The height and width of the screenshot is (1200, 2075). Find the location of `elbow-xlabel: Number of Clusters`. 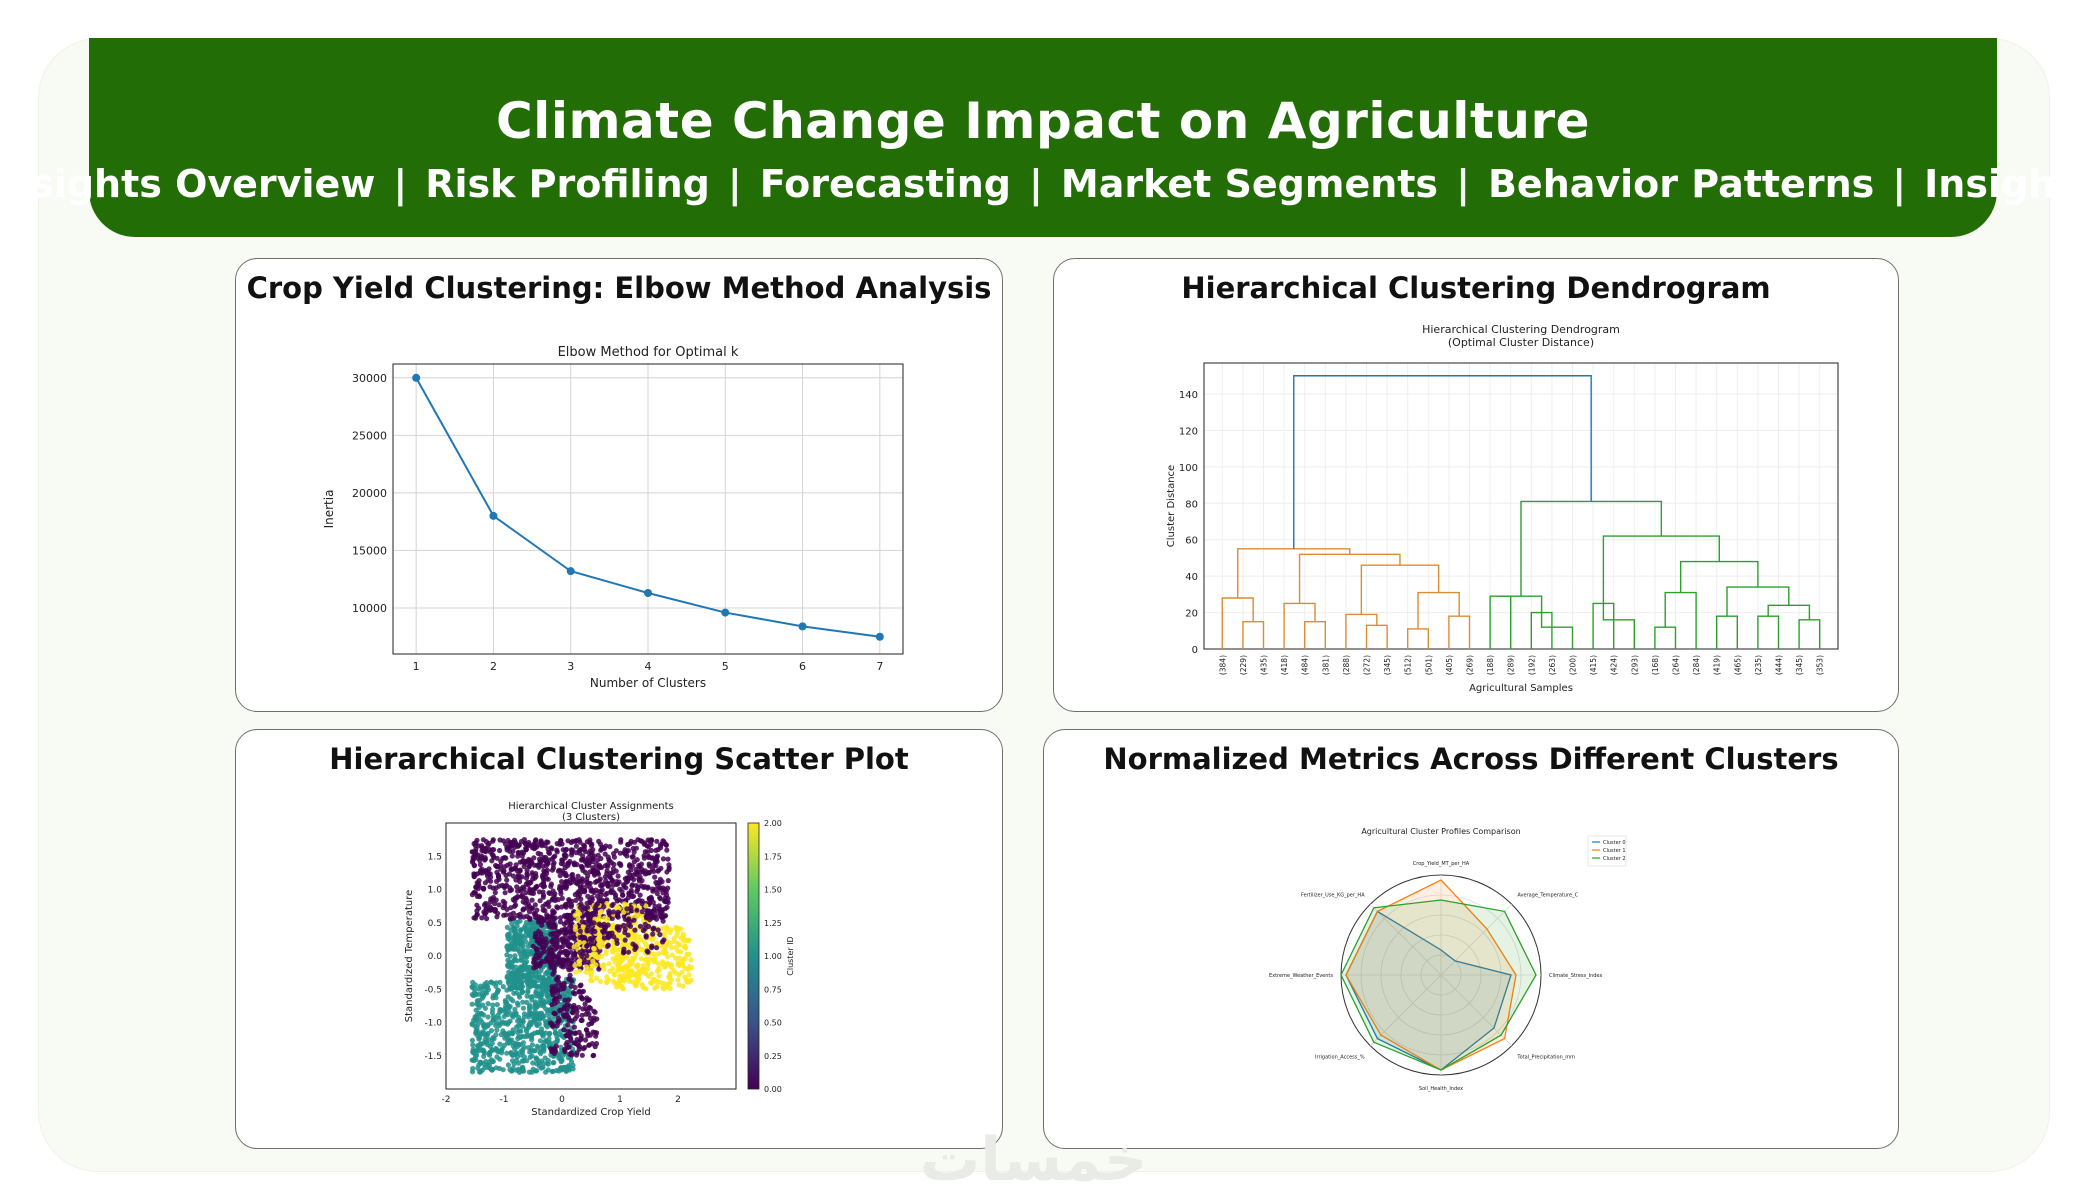

elbow-xlabel: Number of Clusters is located at coordinates (648, 683).